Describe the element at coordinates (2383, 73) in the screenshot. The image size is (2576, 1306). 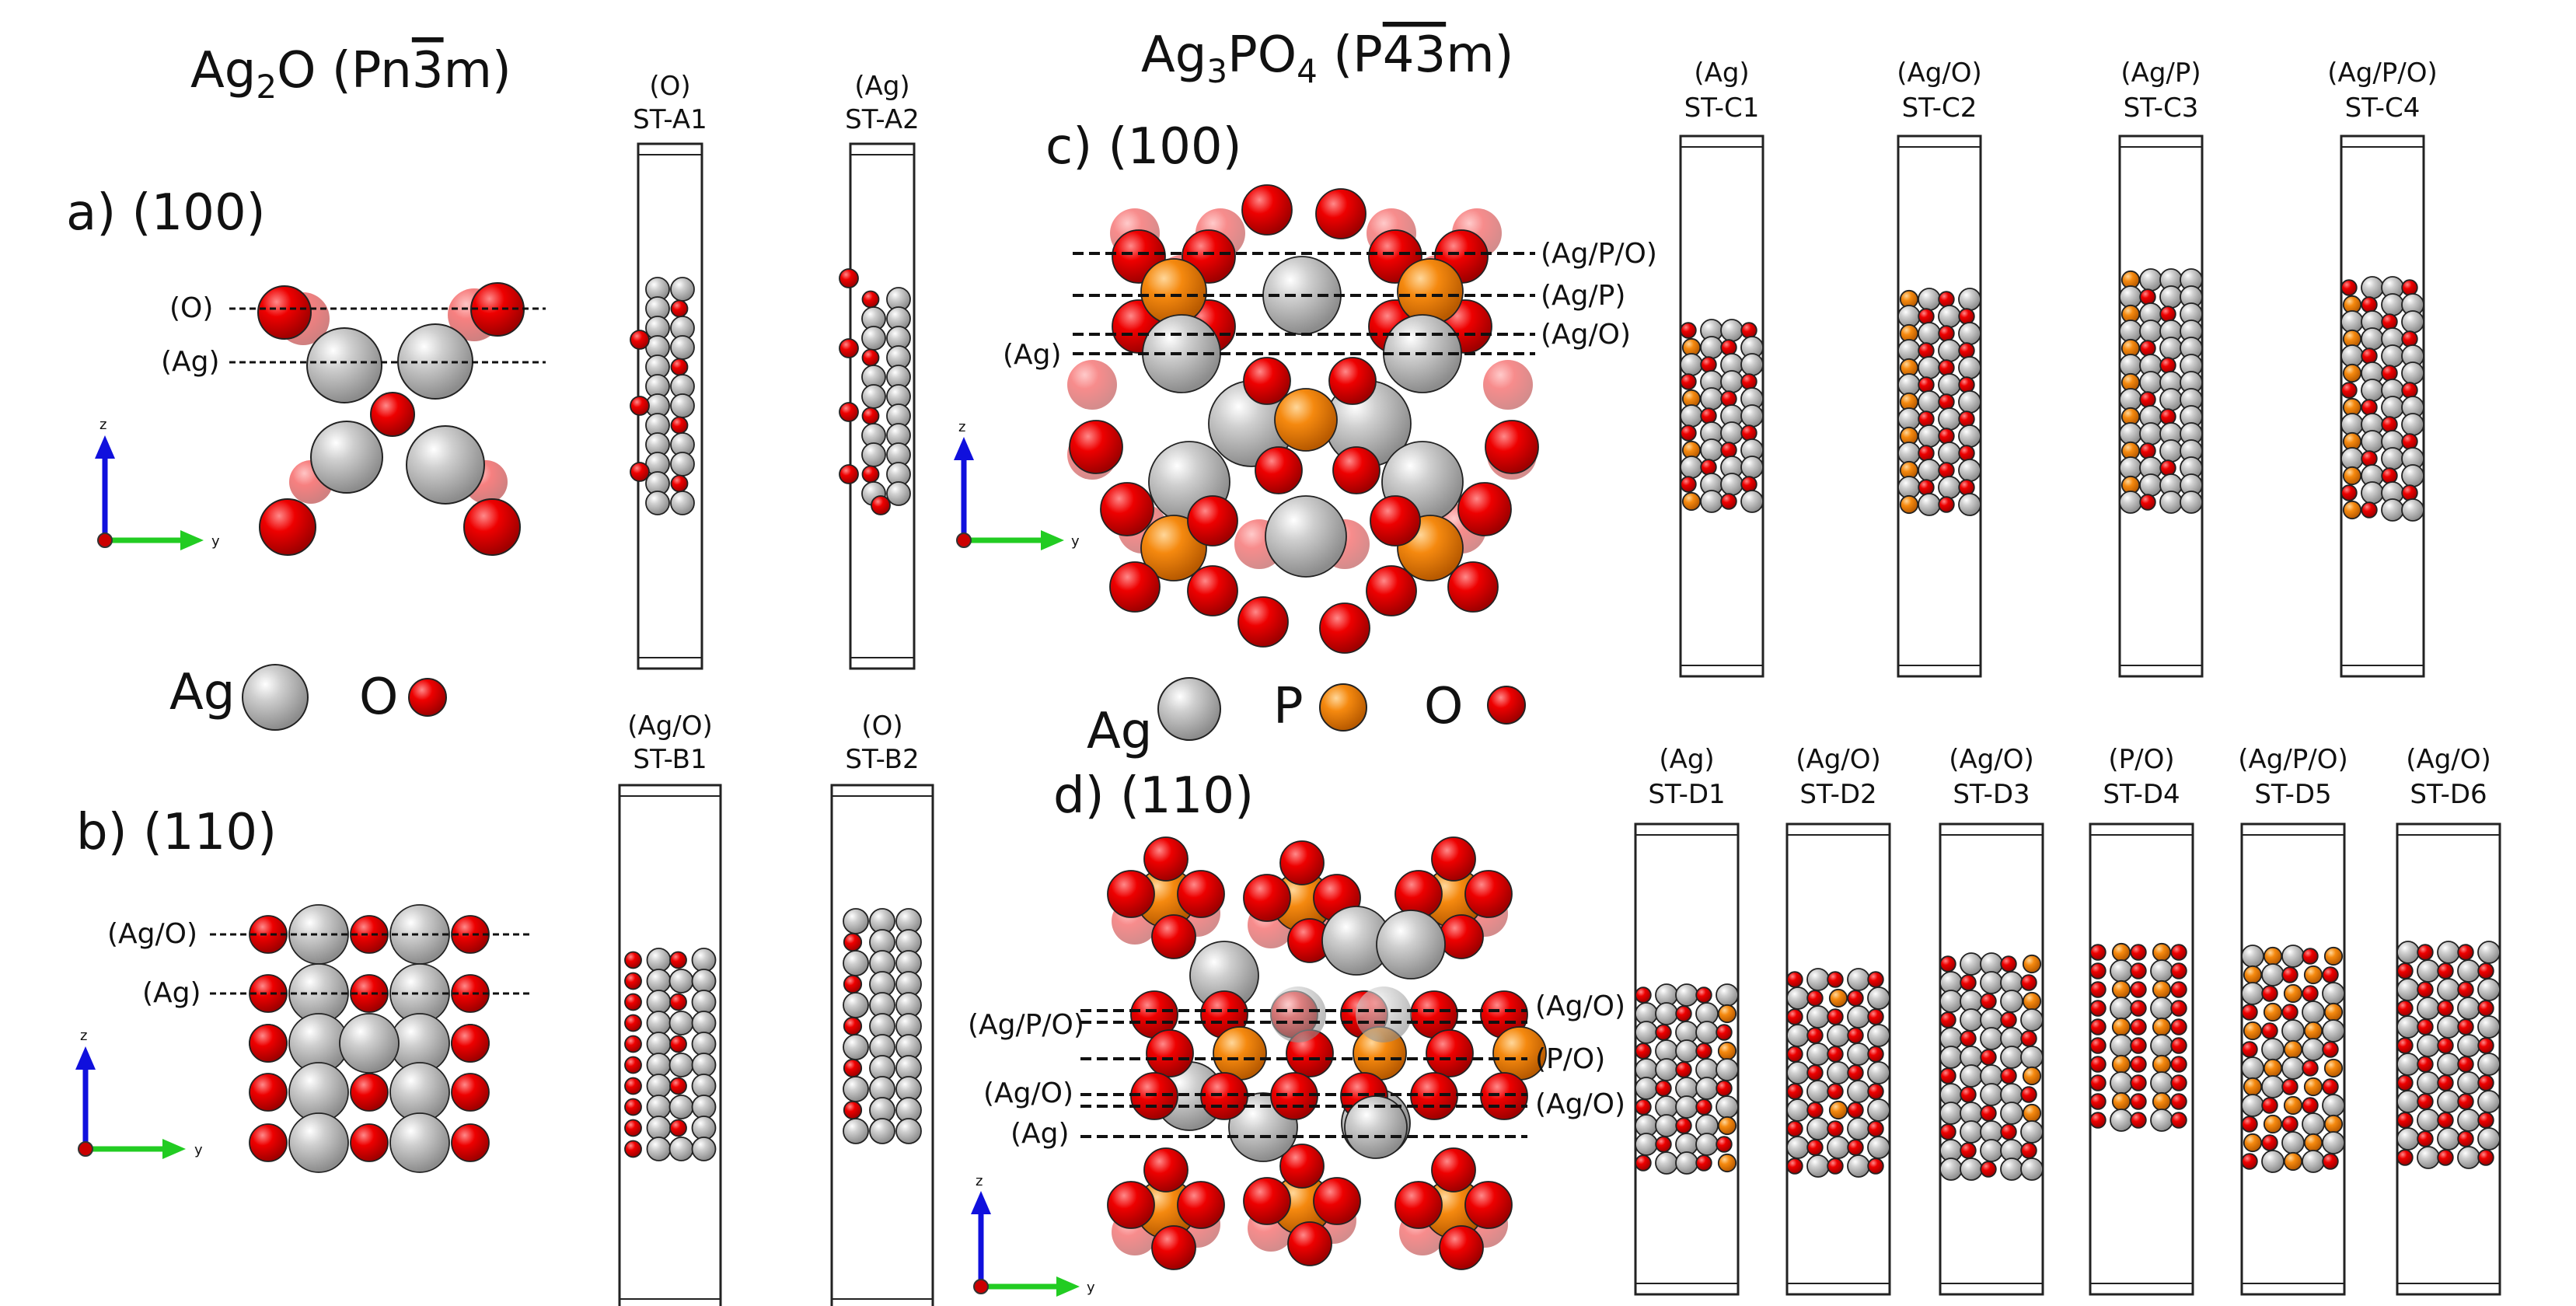
I see `slab-st-c4-termination: (Ag/P/O)` at that location.